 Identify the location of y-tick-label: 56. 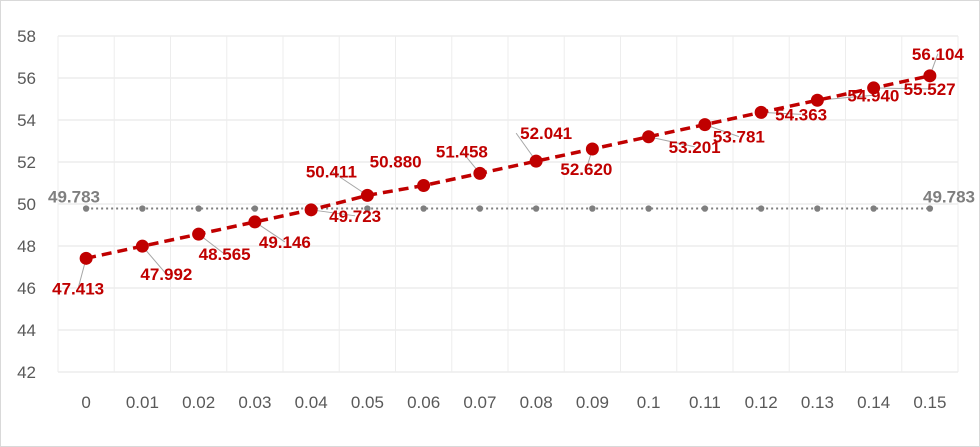
(26, 78).